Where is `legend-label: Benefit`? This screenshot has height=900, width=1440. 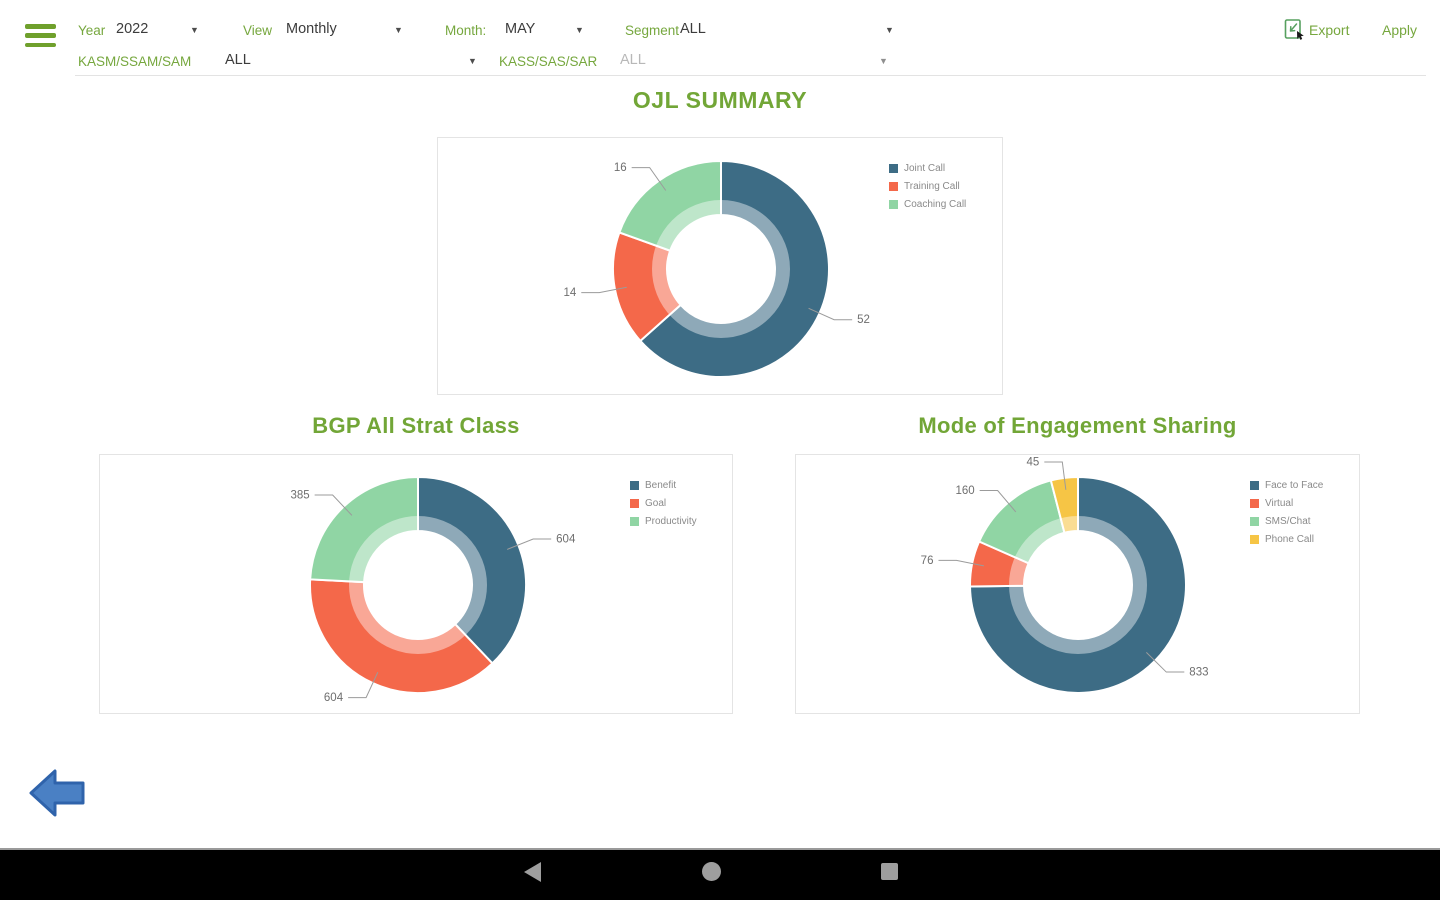 legend-label: Benefit is located at coordinates (661, 485).